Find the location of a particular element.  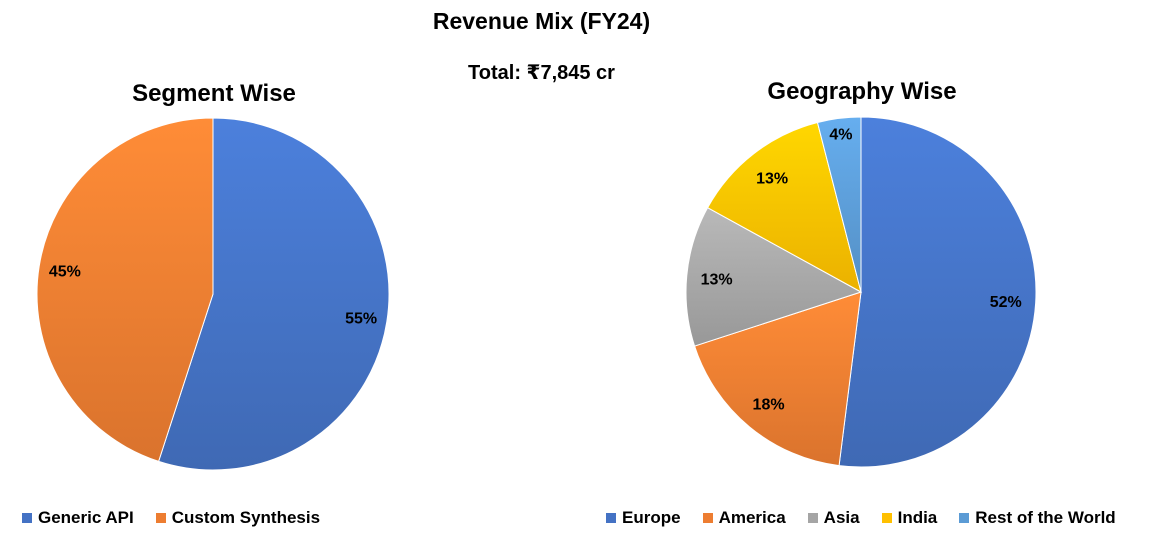

legend-item-america: America is located at coordinates (744, 518).